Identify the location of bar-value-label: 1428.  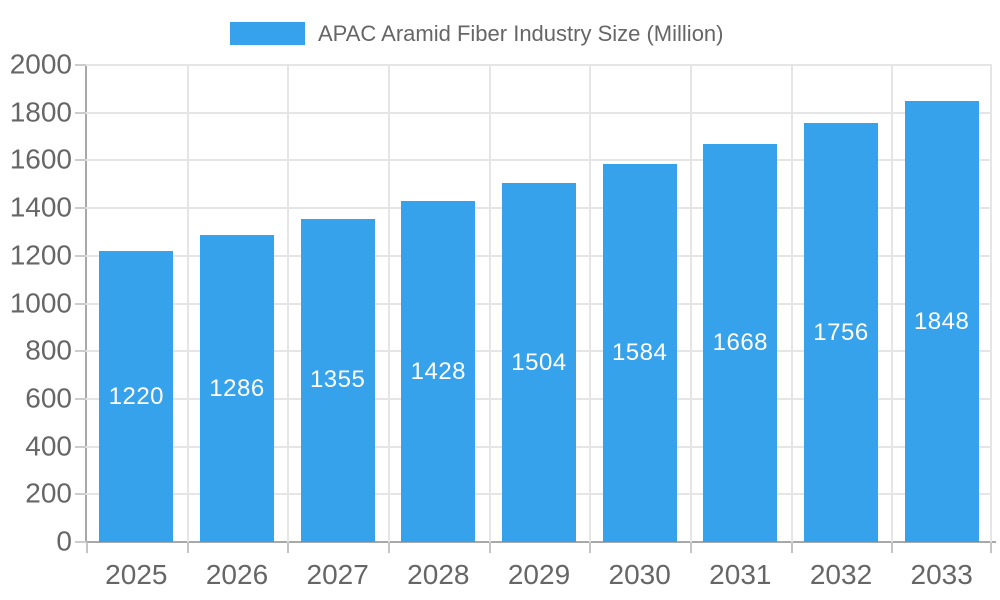
(438, 371).